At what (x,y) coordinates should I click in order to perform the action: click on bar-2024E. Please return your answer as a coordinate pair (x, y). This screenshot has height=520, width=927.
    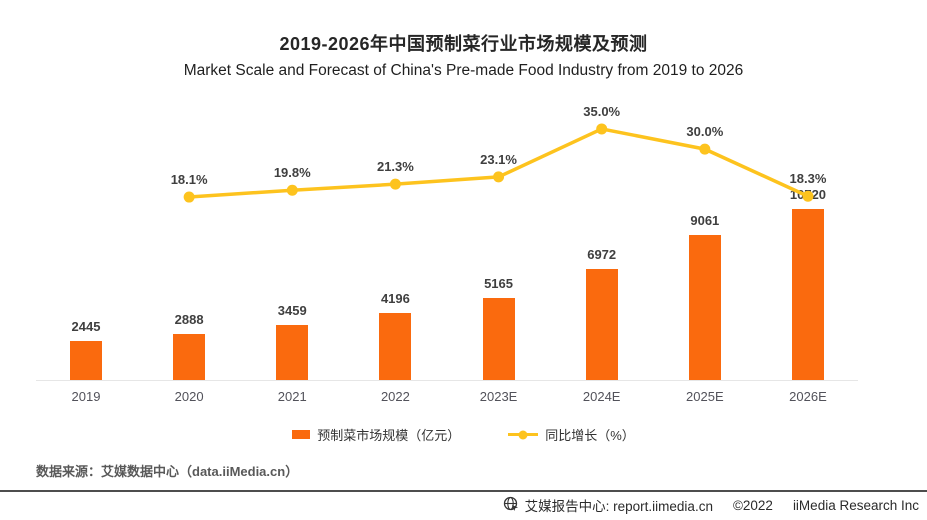
    Looking at the image, I should click on (601, 324).